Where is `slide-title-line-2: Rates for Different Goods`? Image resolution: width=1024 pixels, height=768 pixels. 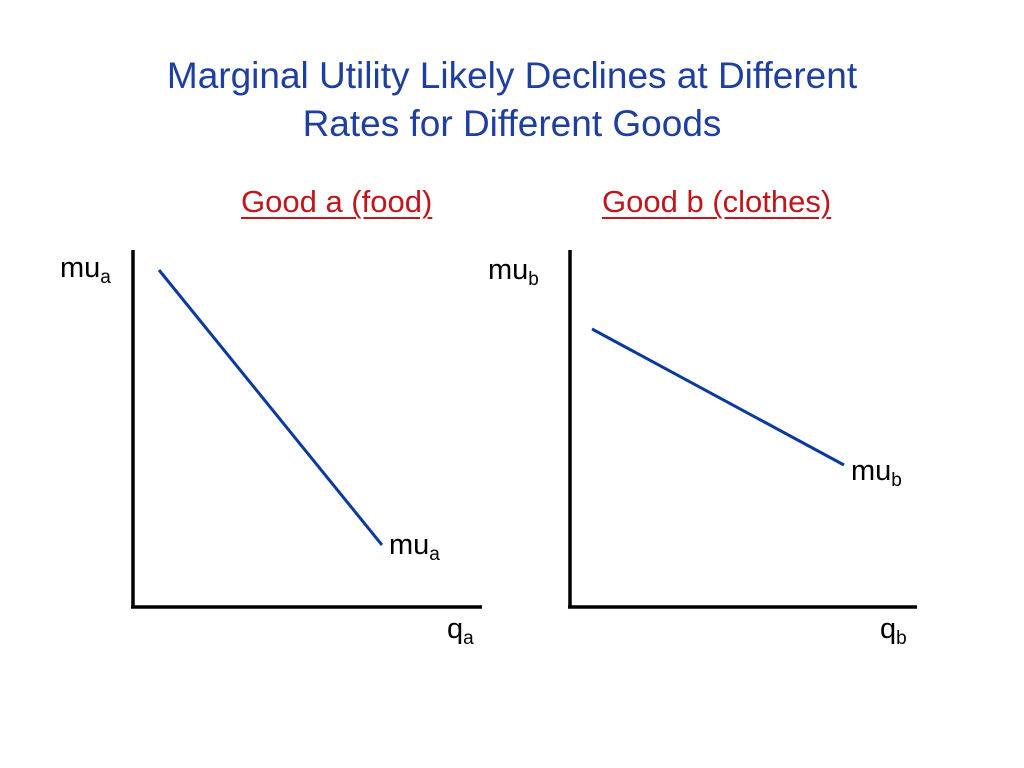 slide-title-line-2: Rates for Different Goods is located at coordinates (512, 123).